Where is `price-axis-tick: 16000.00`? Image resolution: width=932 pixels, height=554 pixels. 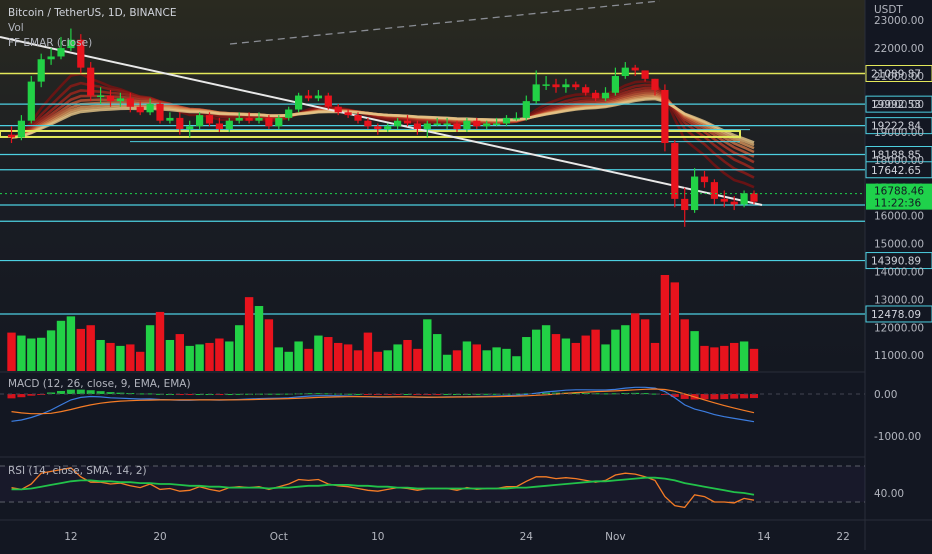
price-axis-tick: 16000.00 is located at coordinates (899, 217).